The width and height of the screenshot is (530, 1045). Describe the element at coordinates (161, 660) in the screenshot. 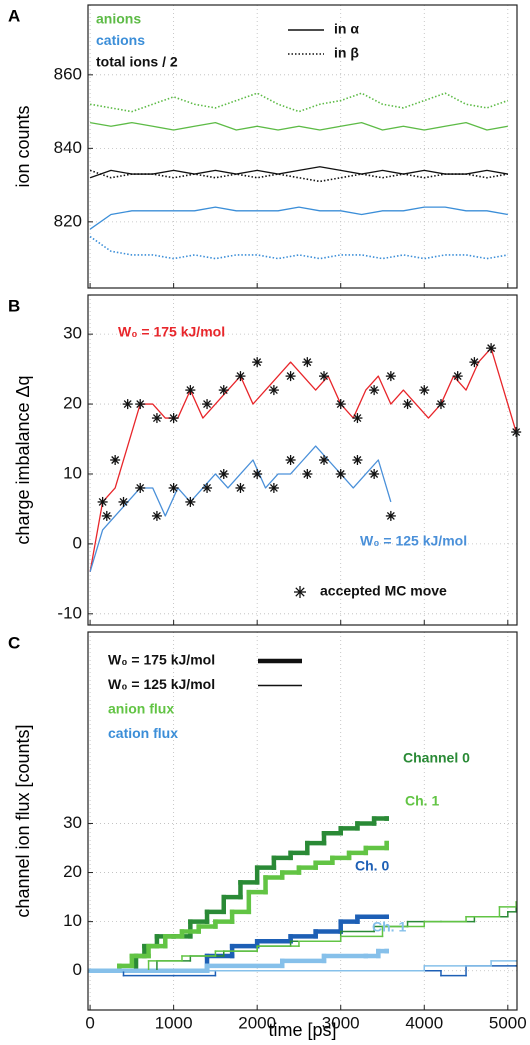

I see `legend-label: W₀ = 175 kJ/mol` at that location.